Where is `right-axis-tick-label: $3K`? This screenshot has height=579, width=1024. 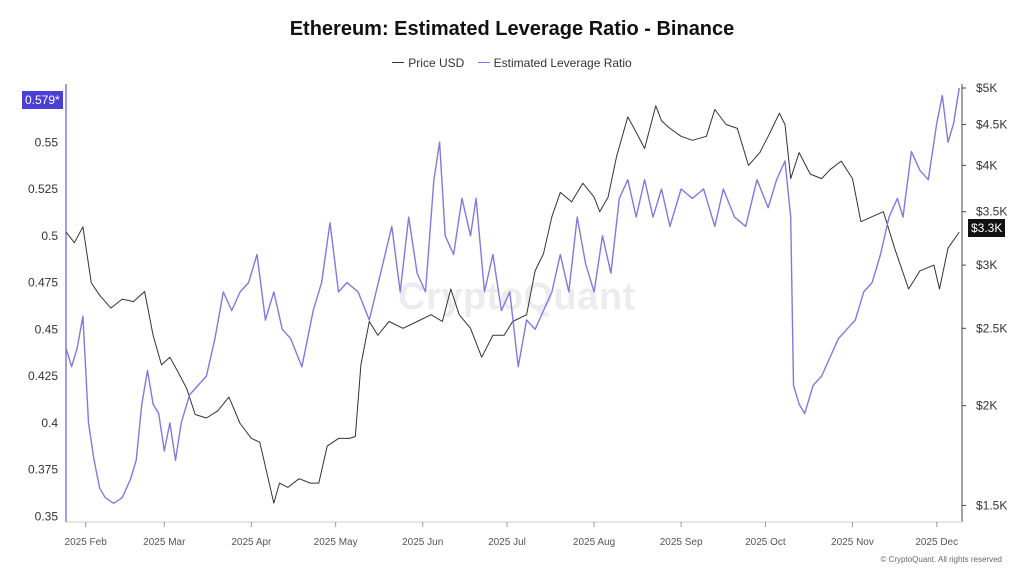 right-axis-tick-label: $3K is located at coordinates (986, 265).